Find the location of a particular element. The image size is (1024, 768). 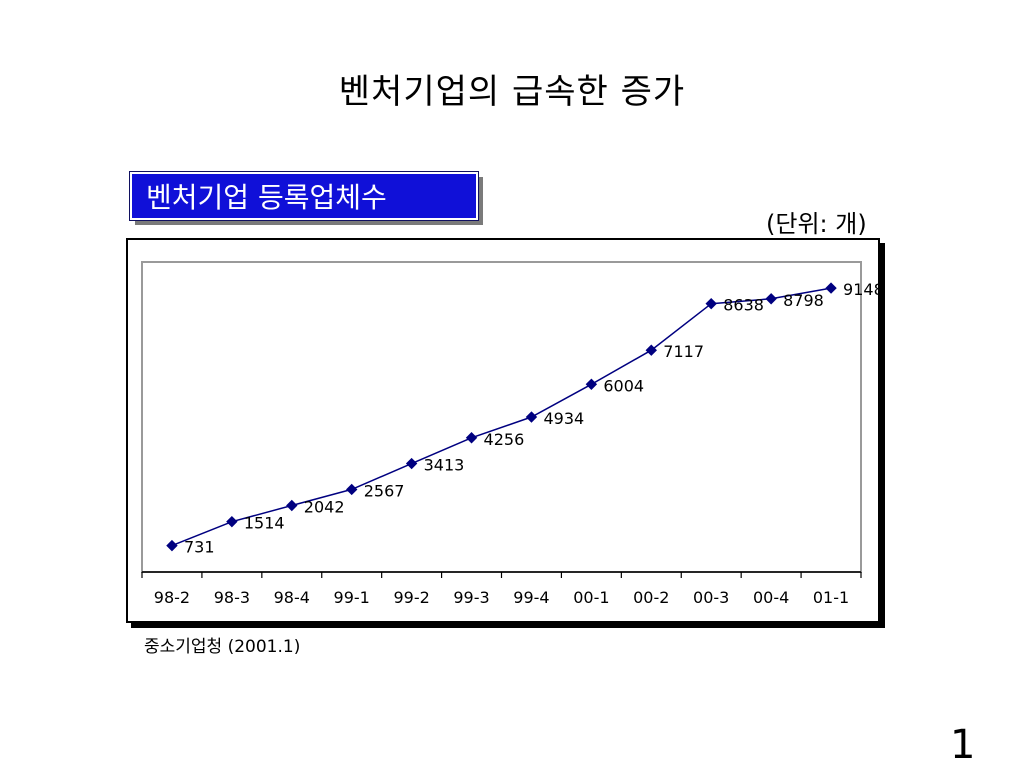

x-tick-label: 98-2 is located at coordinates (172, 597).